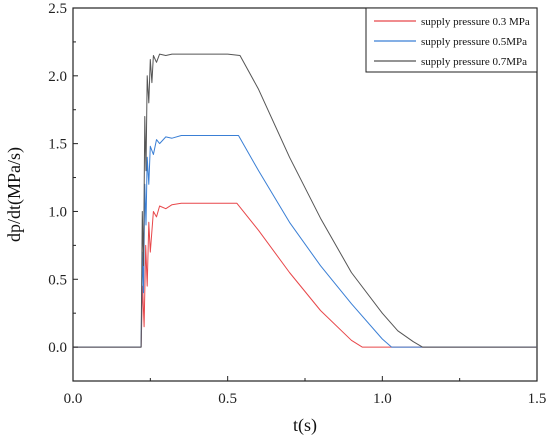  What do you see at coordinates (57, 280) in the screenshot?
I see `y-tick-label: 0.5` at bounding box center [57, 280].